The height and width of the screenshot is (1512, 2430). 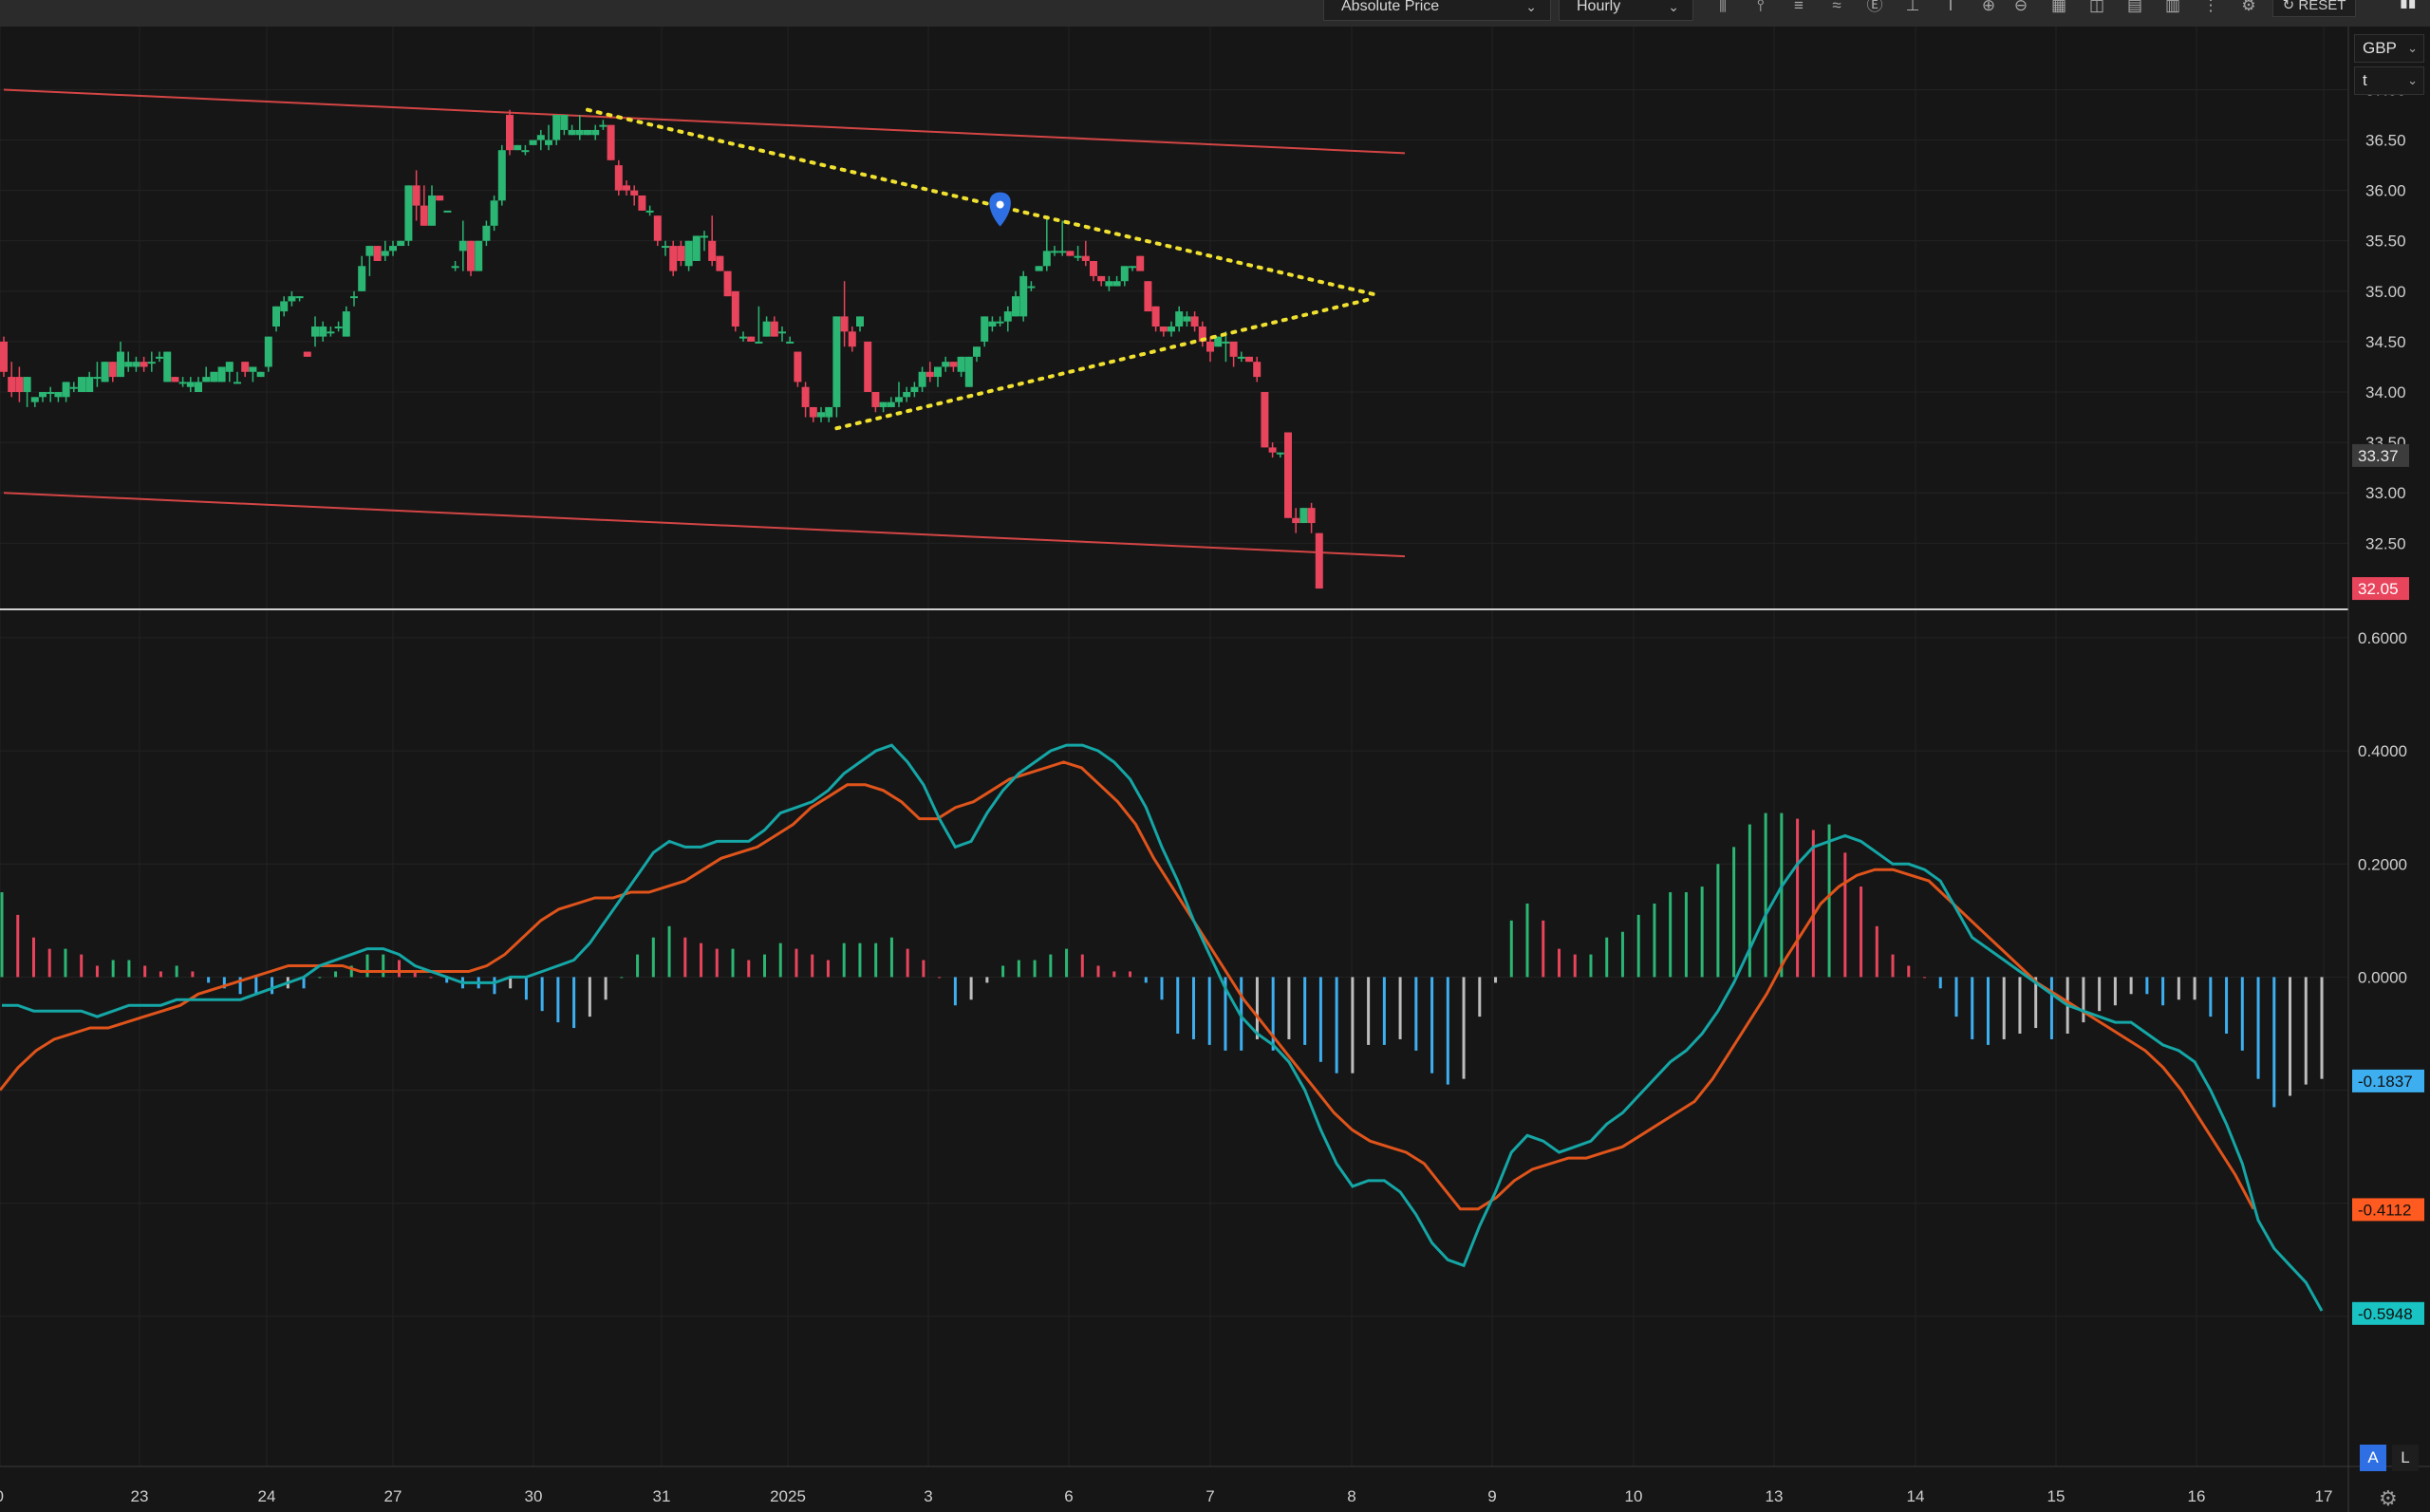 What do you see at coordinates (2059, 7) in the screenshot?
I see `table-icon: ▦` at bounding box center [2059, 7].